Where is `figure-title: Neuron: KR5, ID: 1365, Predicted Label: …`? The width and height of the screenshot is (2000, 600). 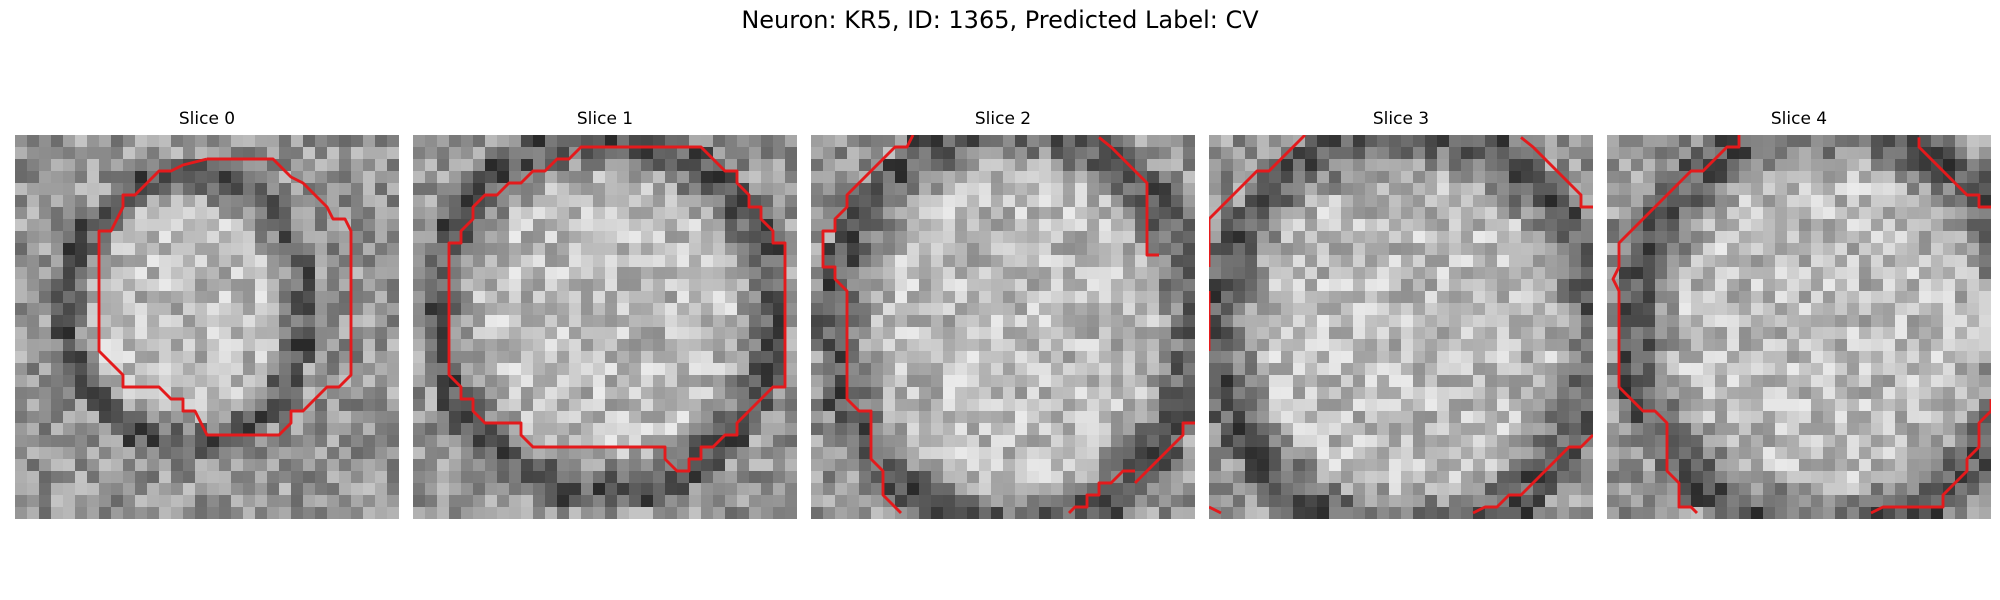 figure-title: Neuron: KR5, ID: 1365, Predicted Label: … is located at coordinates (1000, 20).